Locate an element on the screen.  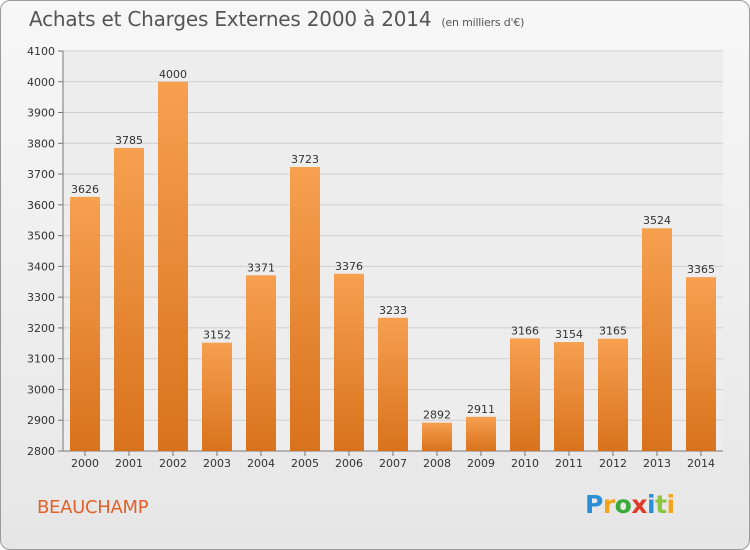
logo-letter: x is located at coordinates (639, 504).